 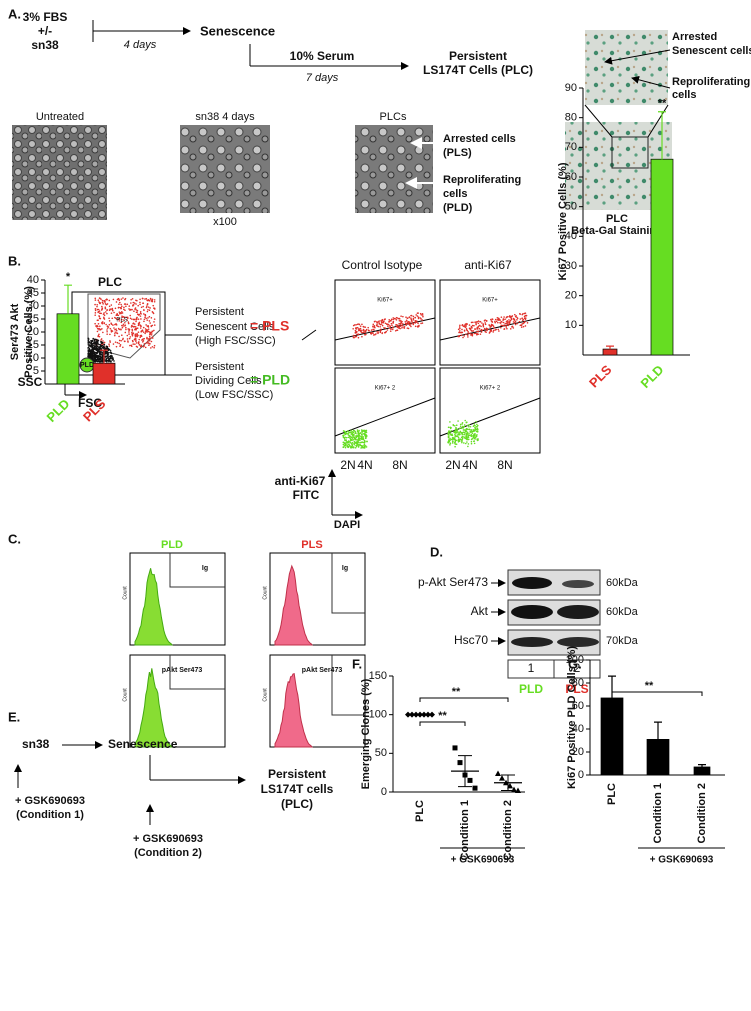 I want to click on label: FITC, so click(x=306, y=495).